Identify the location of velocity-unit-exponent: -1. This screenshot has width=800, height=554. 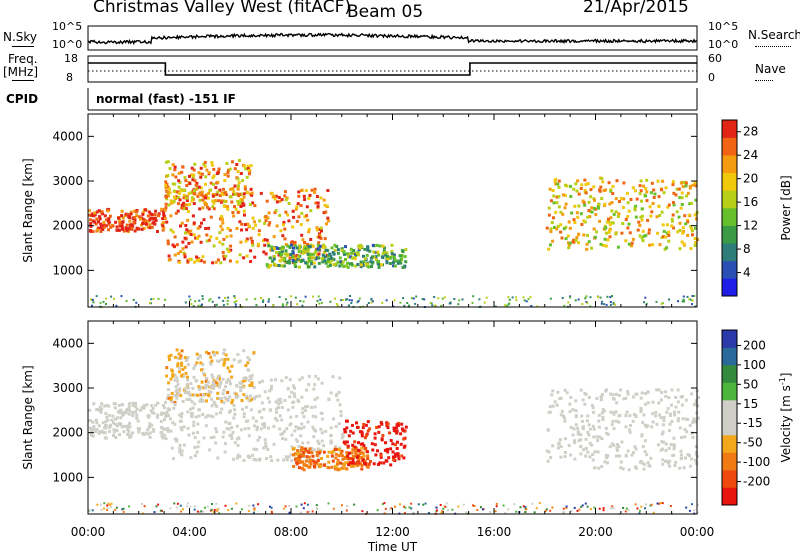
(782, 381).